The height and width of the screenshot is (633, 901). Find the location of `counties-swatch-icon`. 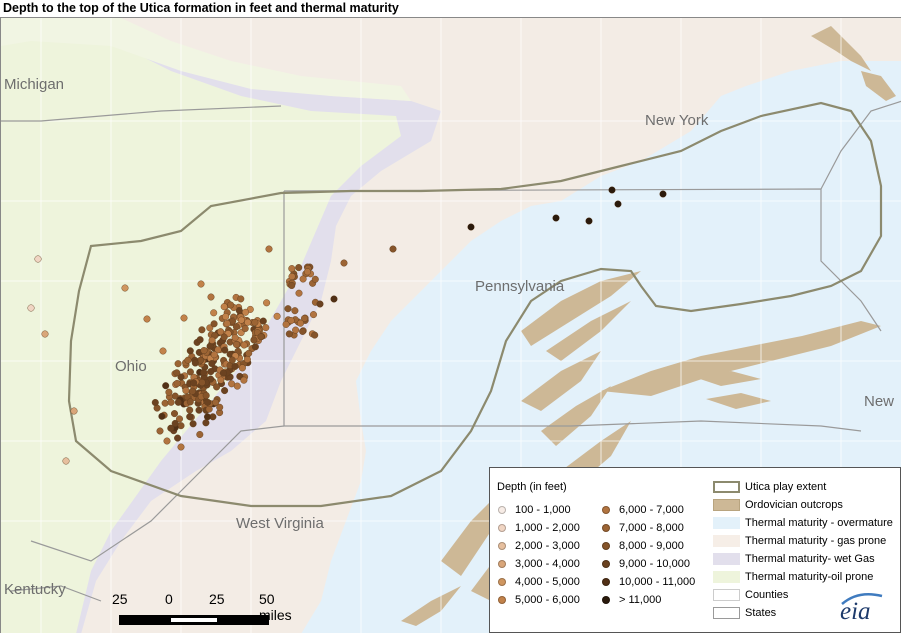

counties-swatch-icon is located at coordinates (726, 595).